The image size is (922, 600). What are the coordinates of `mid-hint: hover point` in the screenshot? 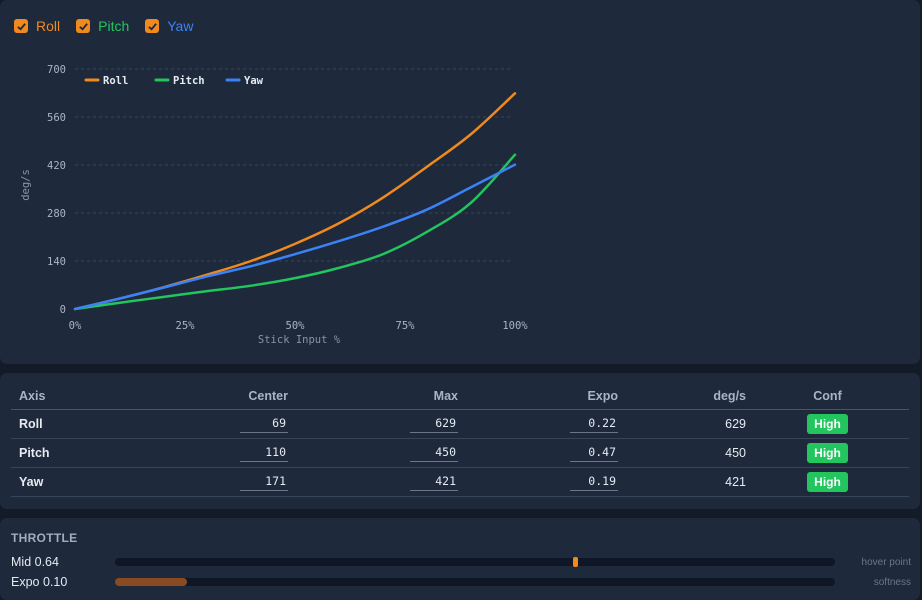 It's located at (886, 562).